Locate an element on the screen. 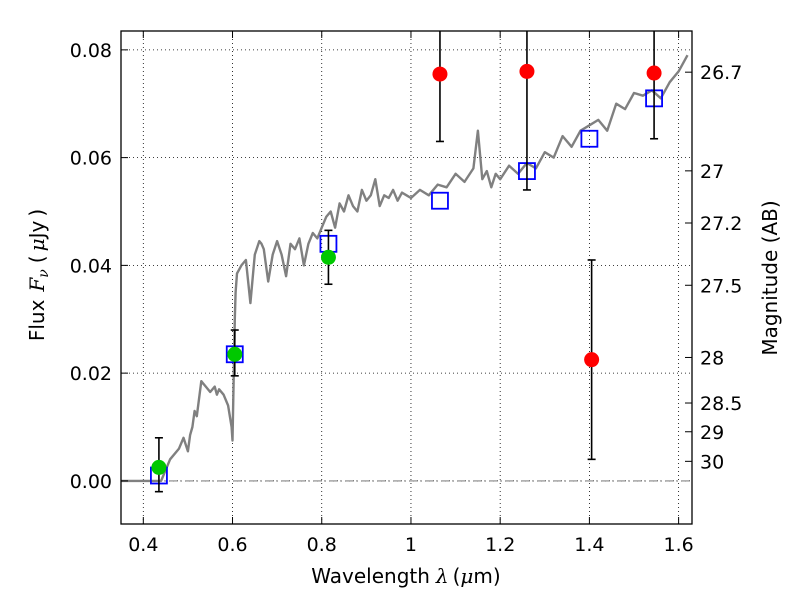  y-axis-label-symbol: F is located at coordinates (37, 285).